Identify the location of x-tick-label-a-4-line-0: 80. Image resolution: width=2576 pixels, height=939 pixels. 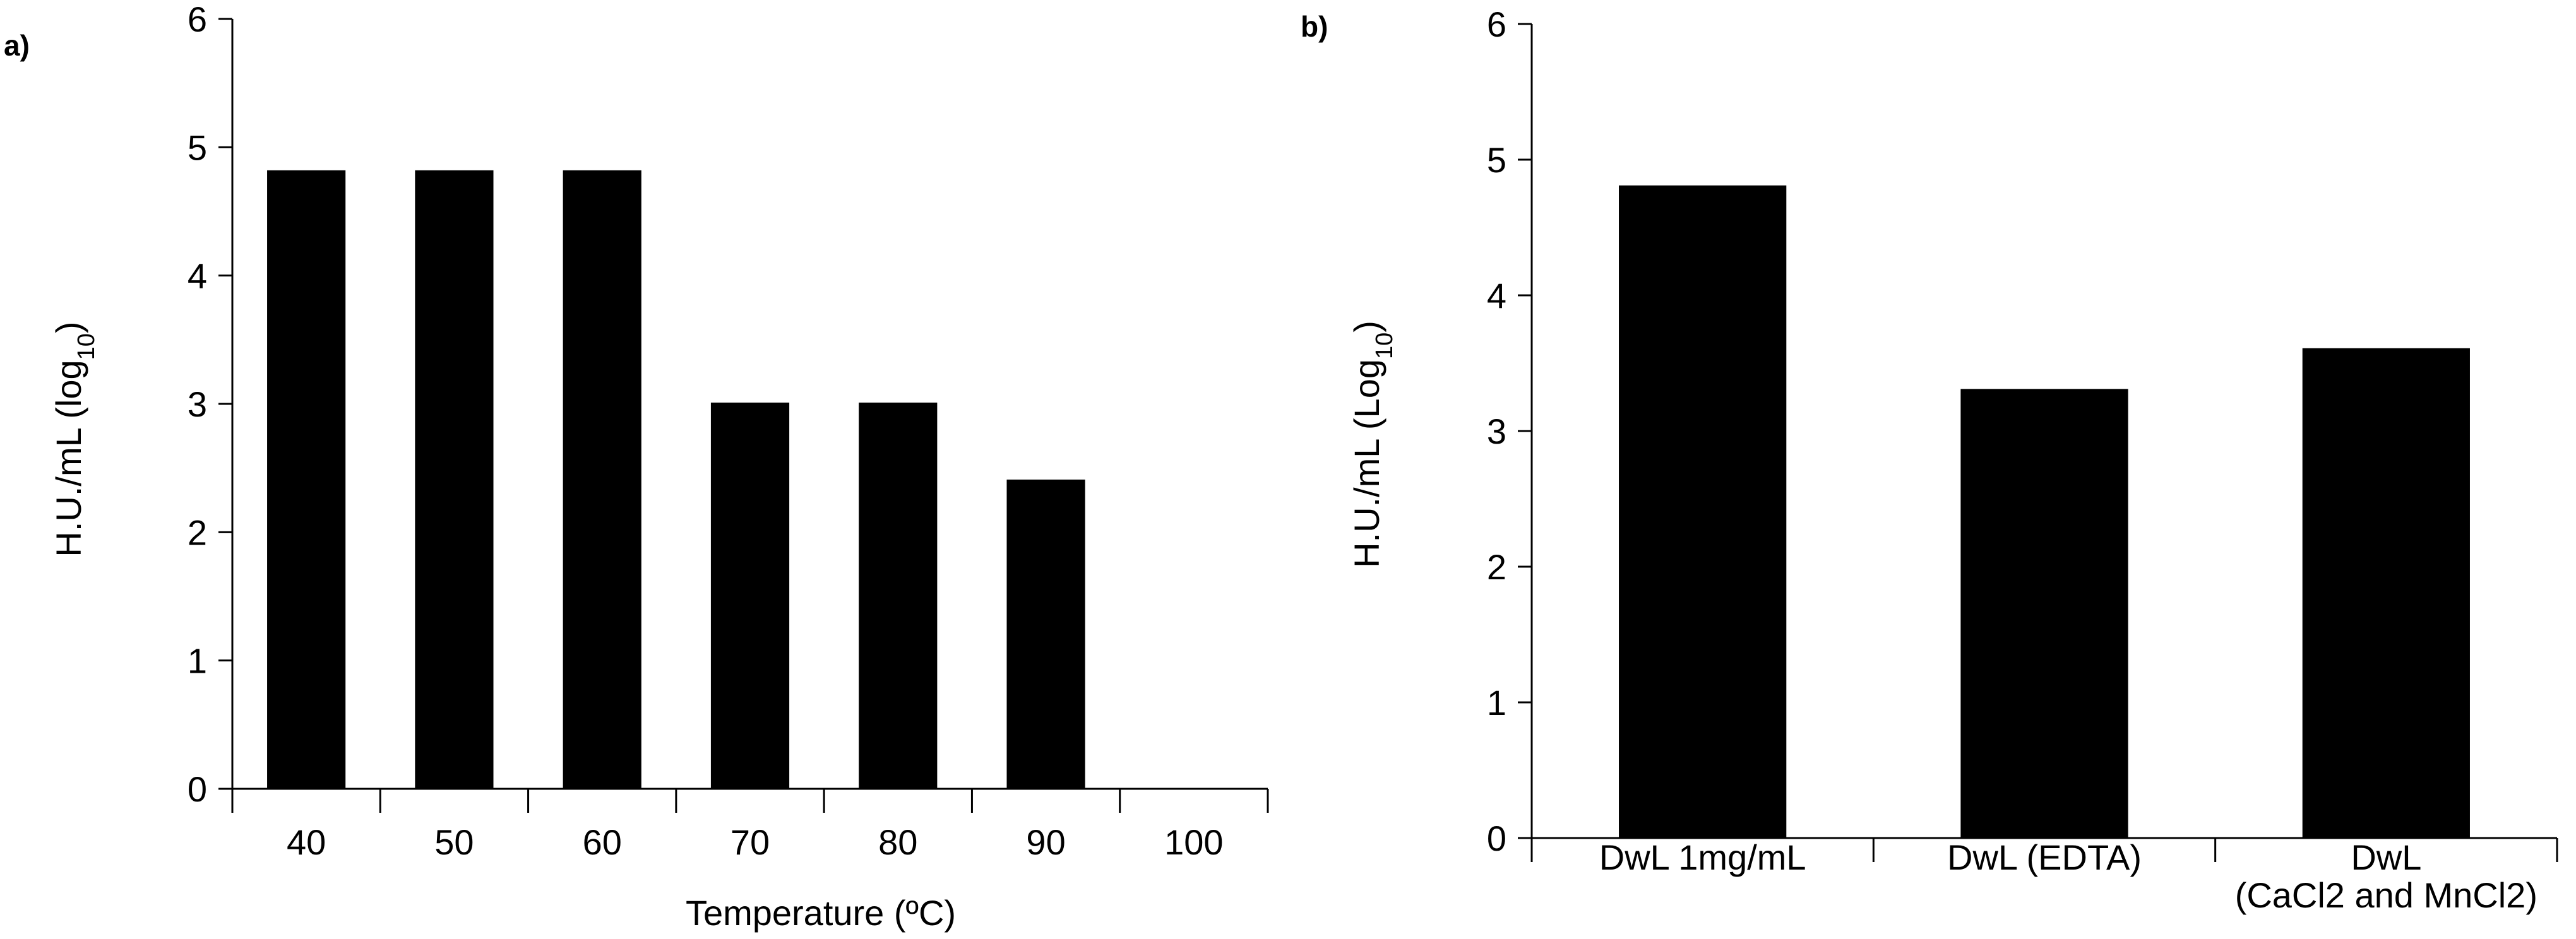
(897, 842).